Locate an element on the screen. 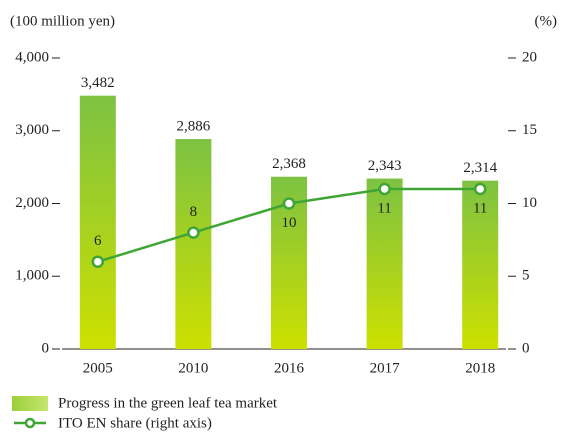 The height and width of the screenshot is (438, 567). bar-value-label: 3,482 is located at coordinates (98, 83).